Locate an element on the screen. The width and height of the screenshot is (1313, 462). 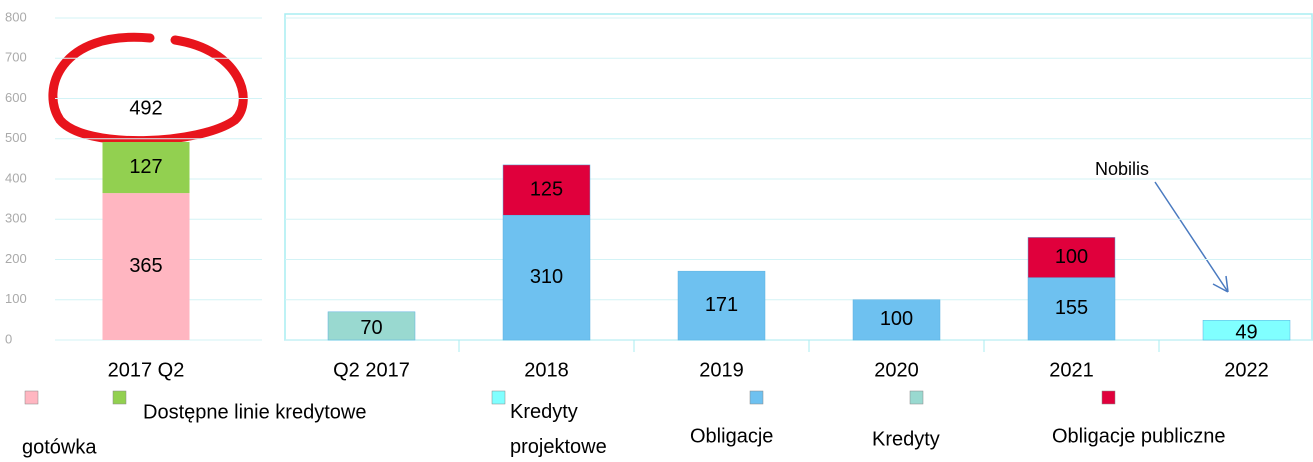
annotation-arrow is located at coordinates (1191, 237).